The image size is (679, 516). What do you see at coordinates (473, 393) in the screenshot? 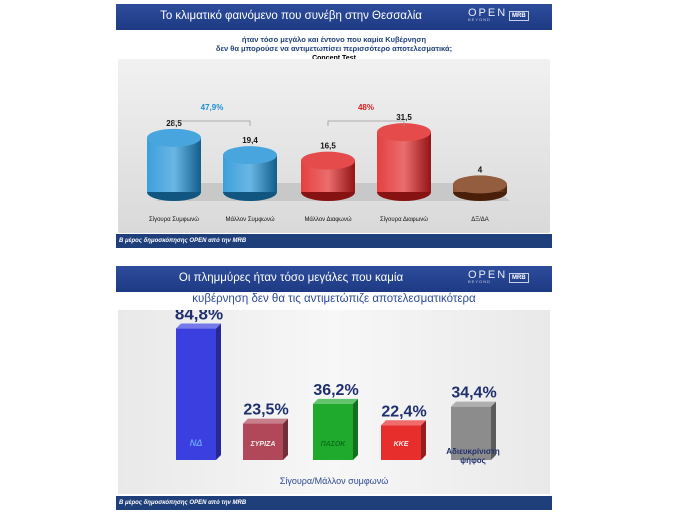
I see `chart2-value-label: 34,4%` at bounding box center [473, 393].